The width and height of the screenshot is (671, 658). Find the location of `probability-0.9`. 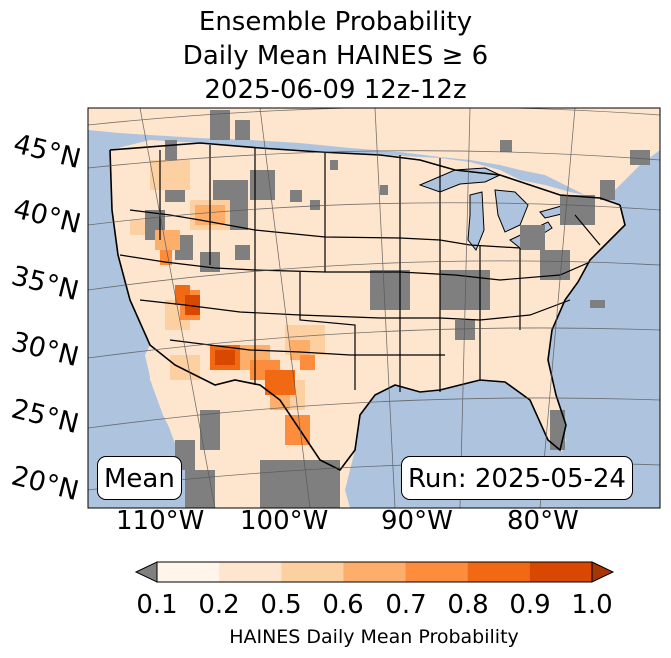

probability-0.9 is located at coordinates (210, 330).